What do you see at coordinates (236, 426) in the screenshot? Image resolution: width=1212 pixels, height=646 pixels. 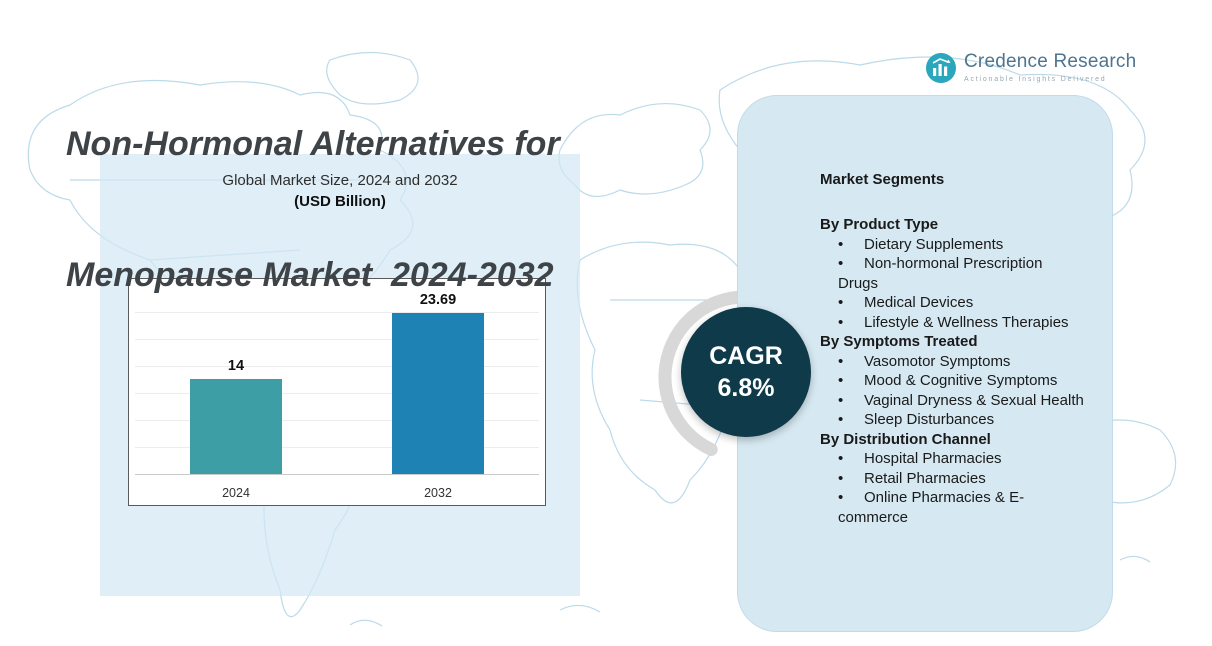 I see `bar-2024` at bounding box center [236, 426].